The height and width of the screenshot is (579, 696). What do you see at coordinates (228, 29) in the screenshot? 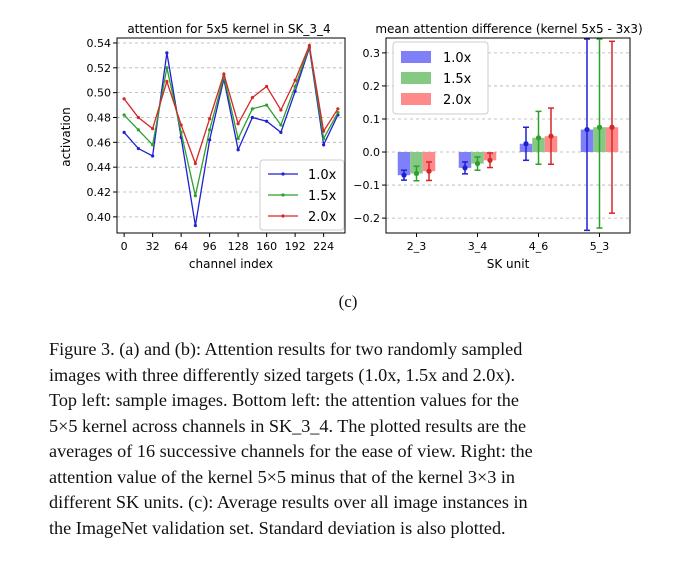
I see `chart1-title: attention for 5x5 kernel in SK_3_4` at bounding box center [228, 29].